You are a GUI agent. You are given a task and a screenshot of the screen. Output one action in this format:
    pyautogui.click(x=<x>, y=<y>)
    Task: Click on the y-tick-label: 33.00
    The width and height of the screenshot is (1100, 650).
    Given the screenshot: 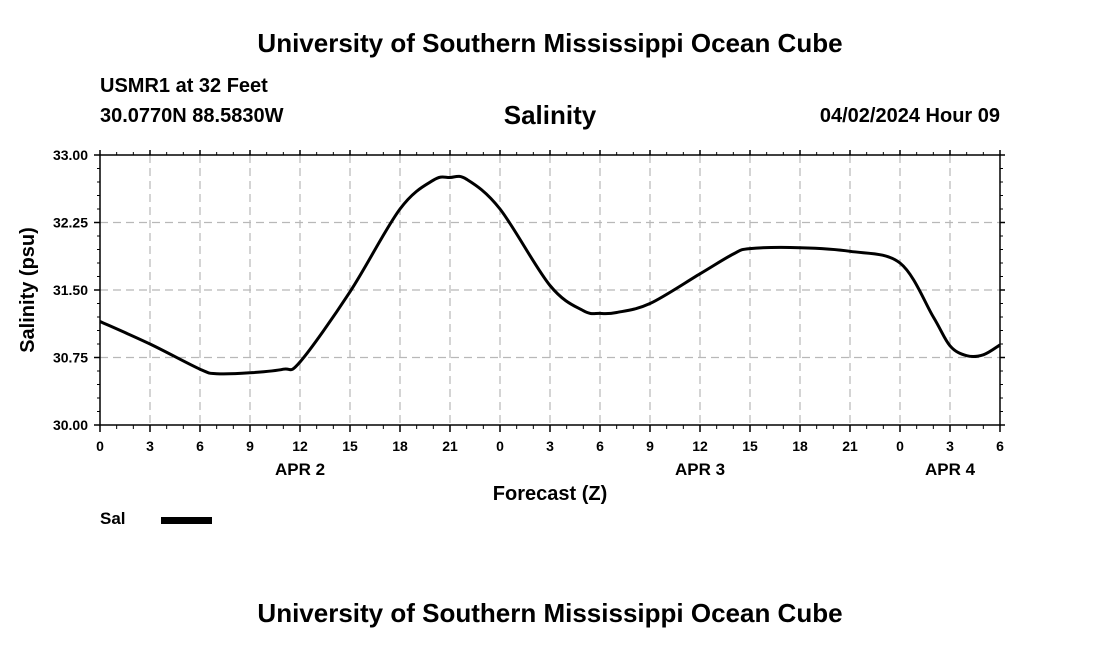 What is the action you would take?
    pyautogui.click(x=70, y=155)
    